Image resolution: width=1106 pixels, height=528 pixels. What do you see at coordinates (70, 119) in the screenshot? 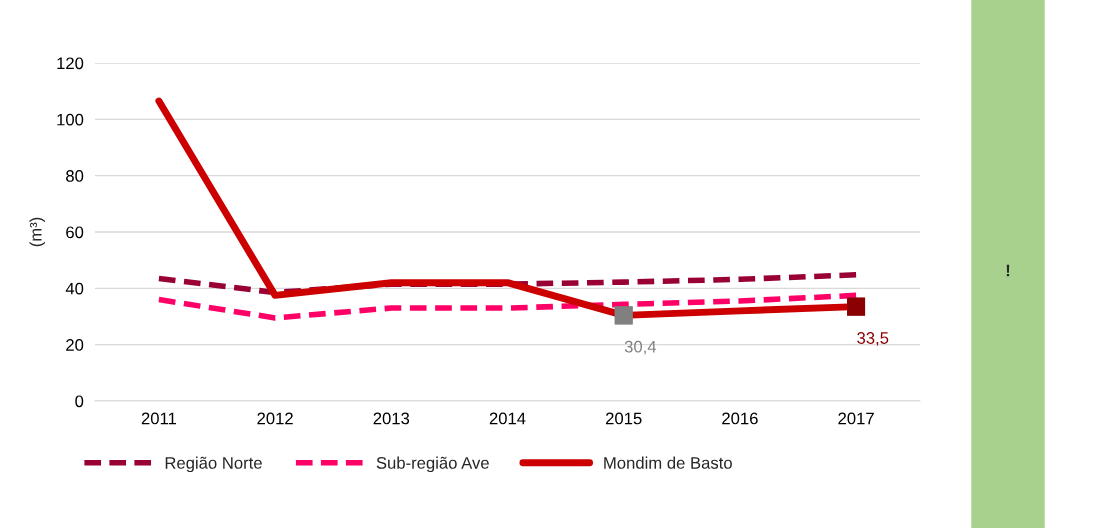
I see `y-tick-label: 100` at bounding box center [70, 119].